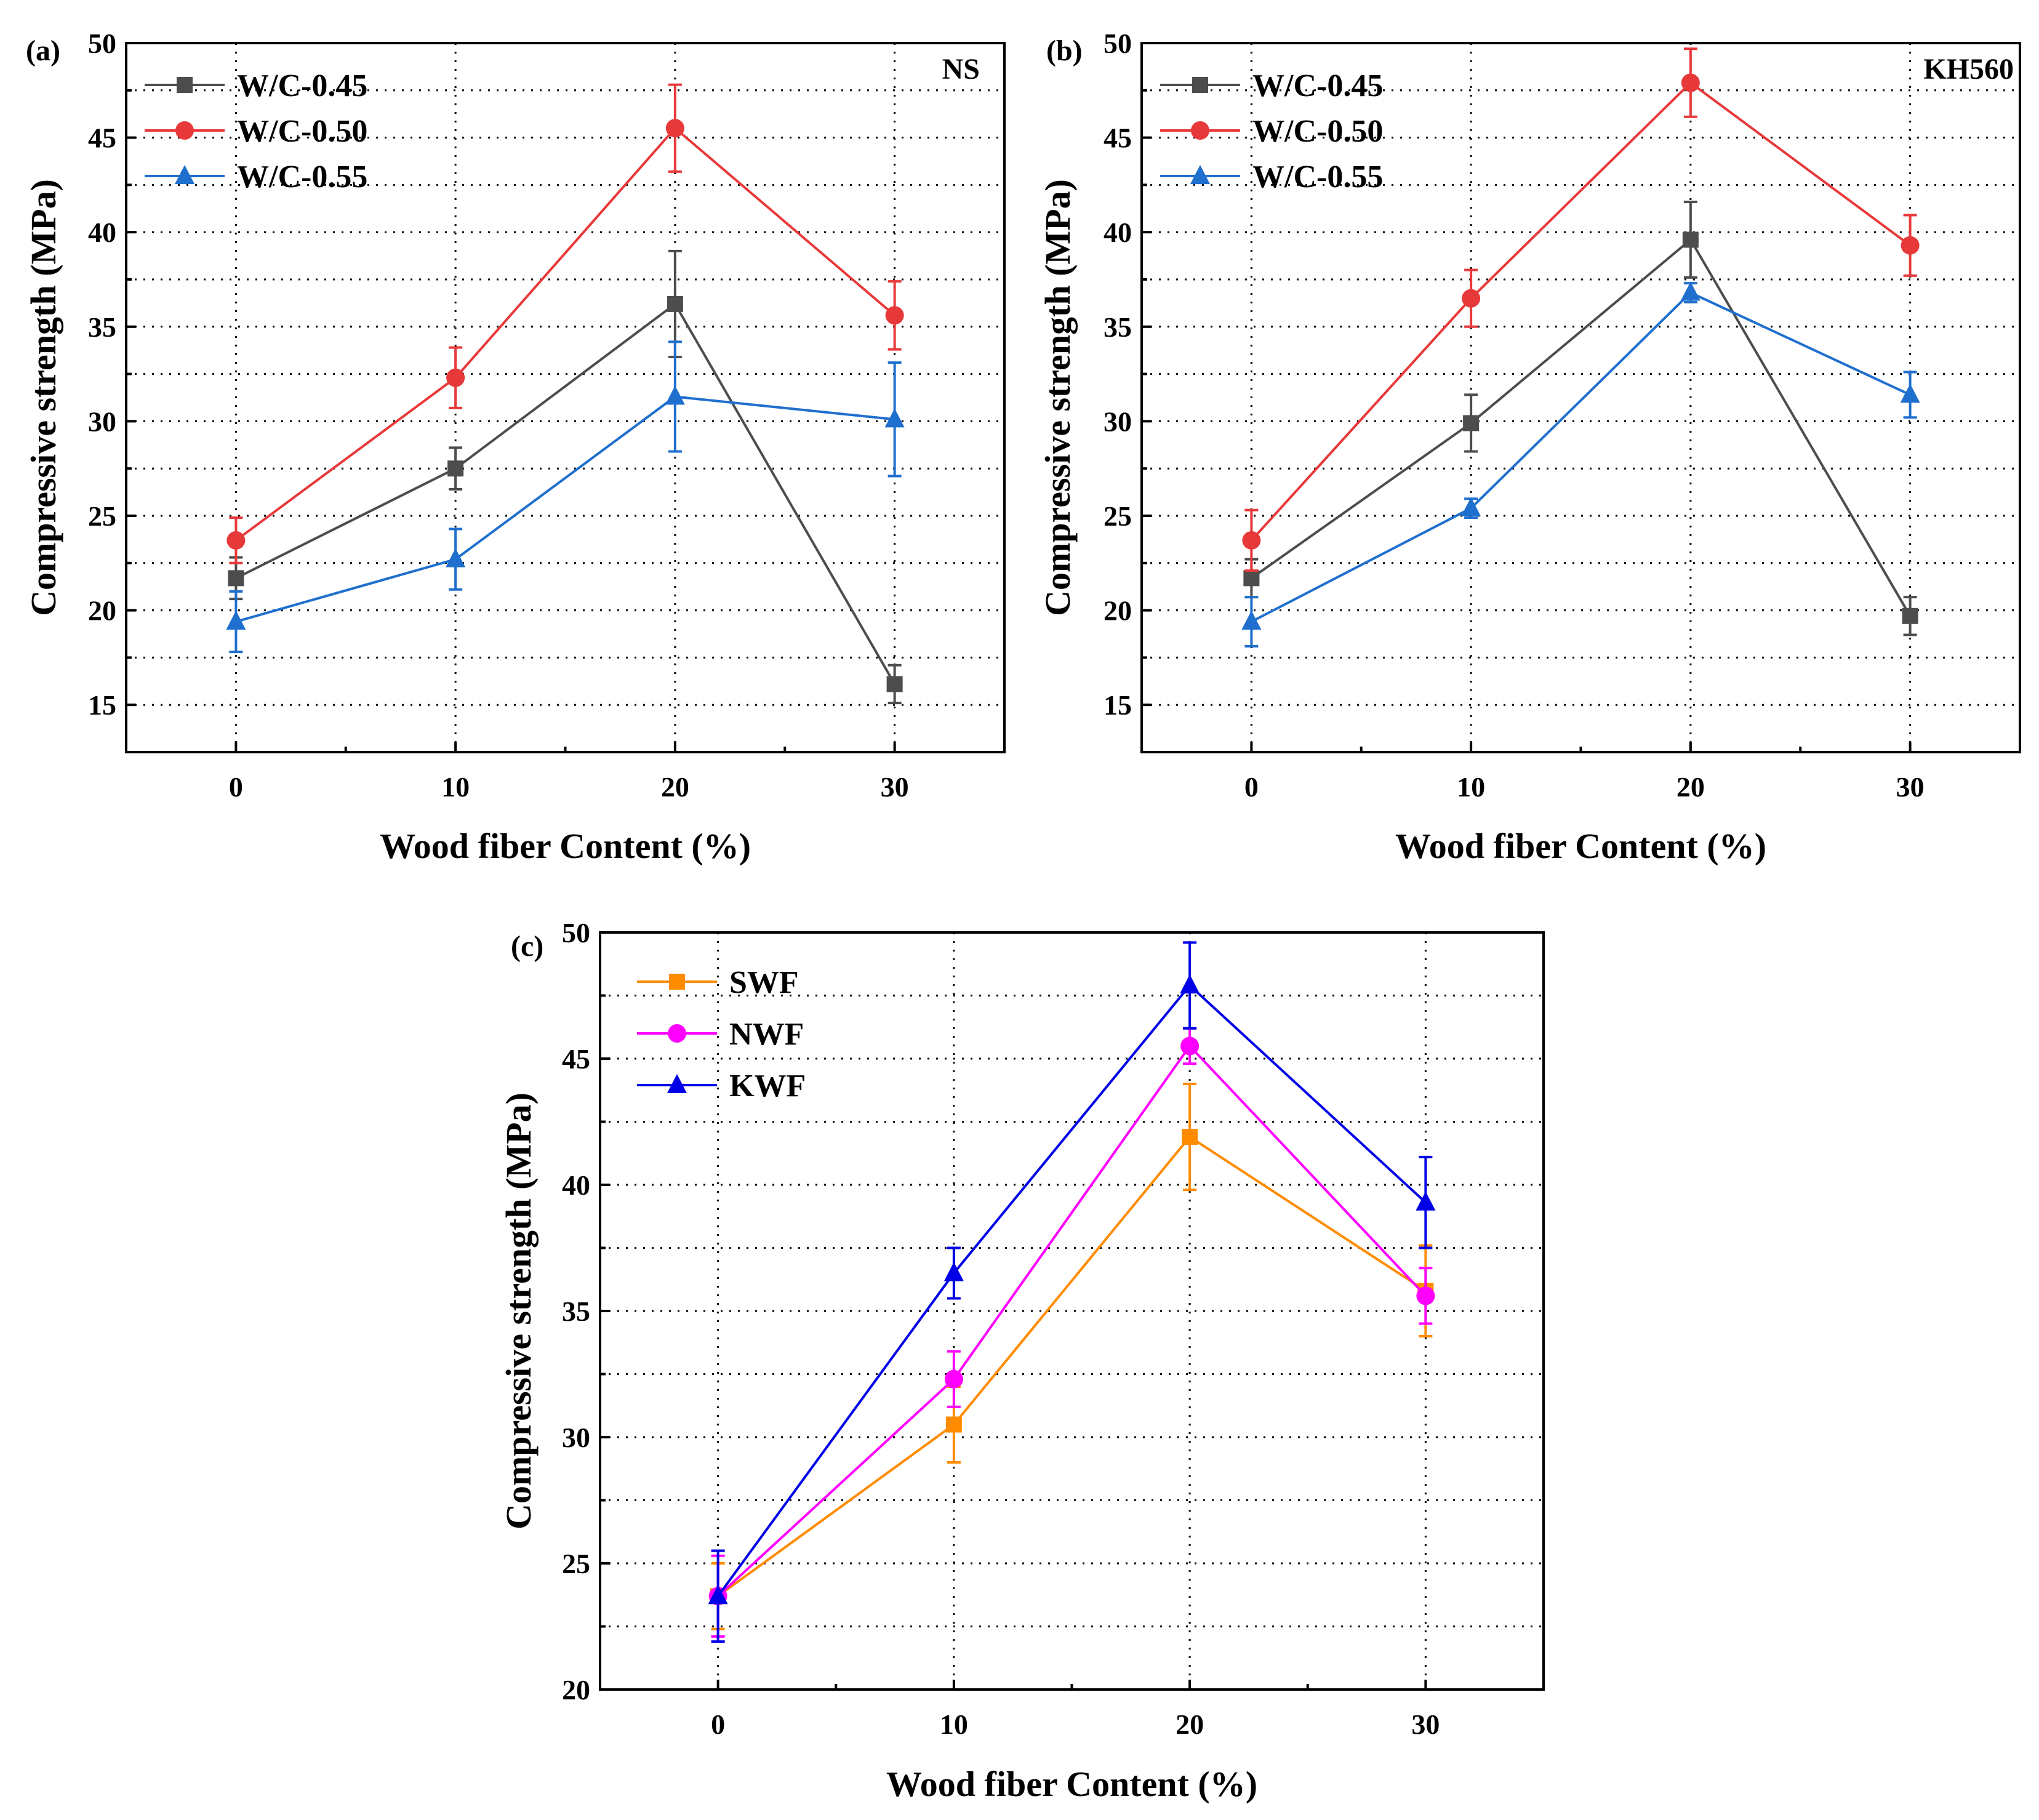 The image size is (2039, 1820). What do you see at coordinates (764, 983) in the screenshot?
I see `legend-label: SWF` at bounding box center [764, 983].